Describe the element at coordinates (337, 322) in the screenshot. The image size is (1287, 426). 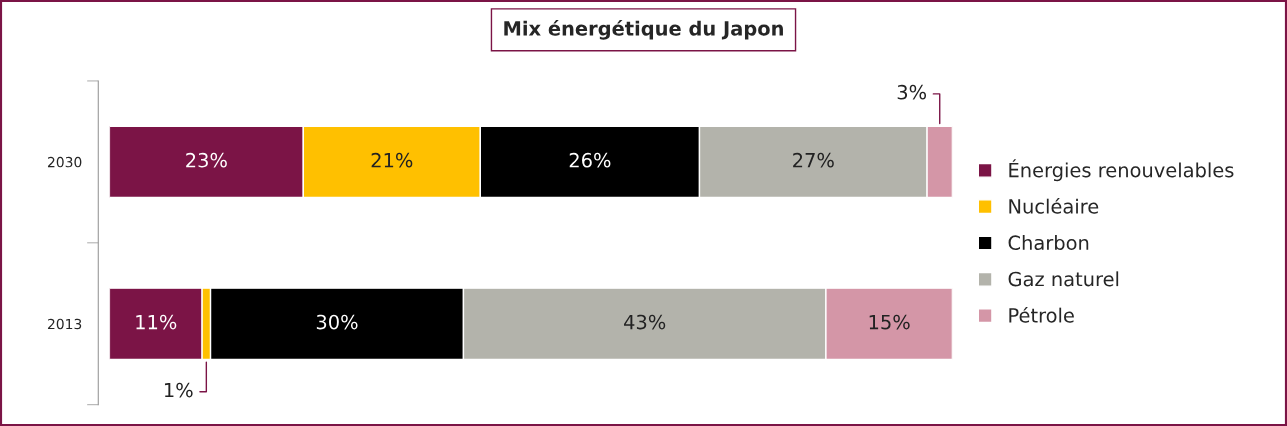
I see `data-label: 30%` at that location.